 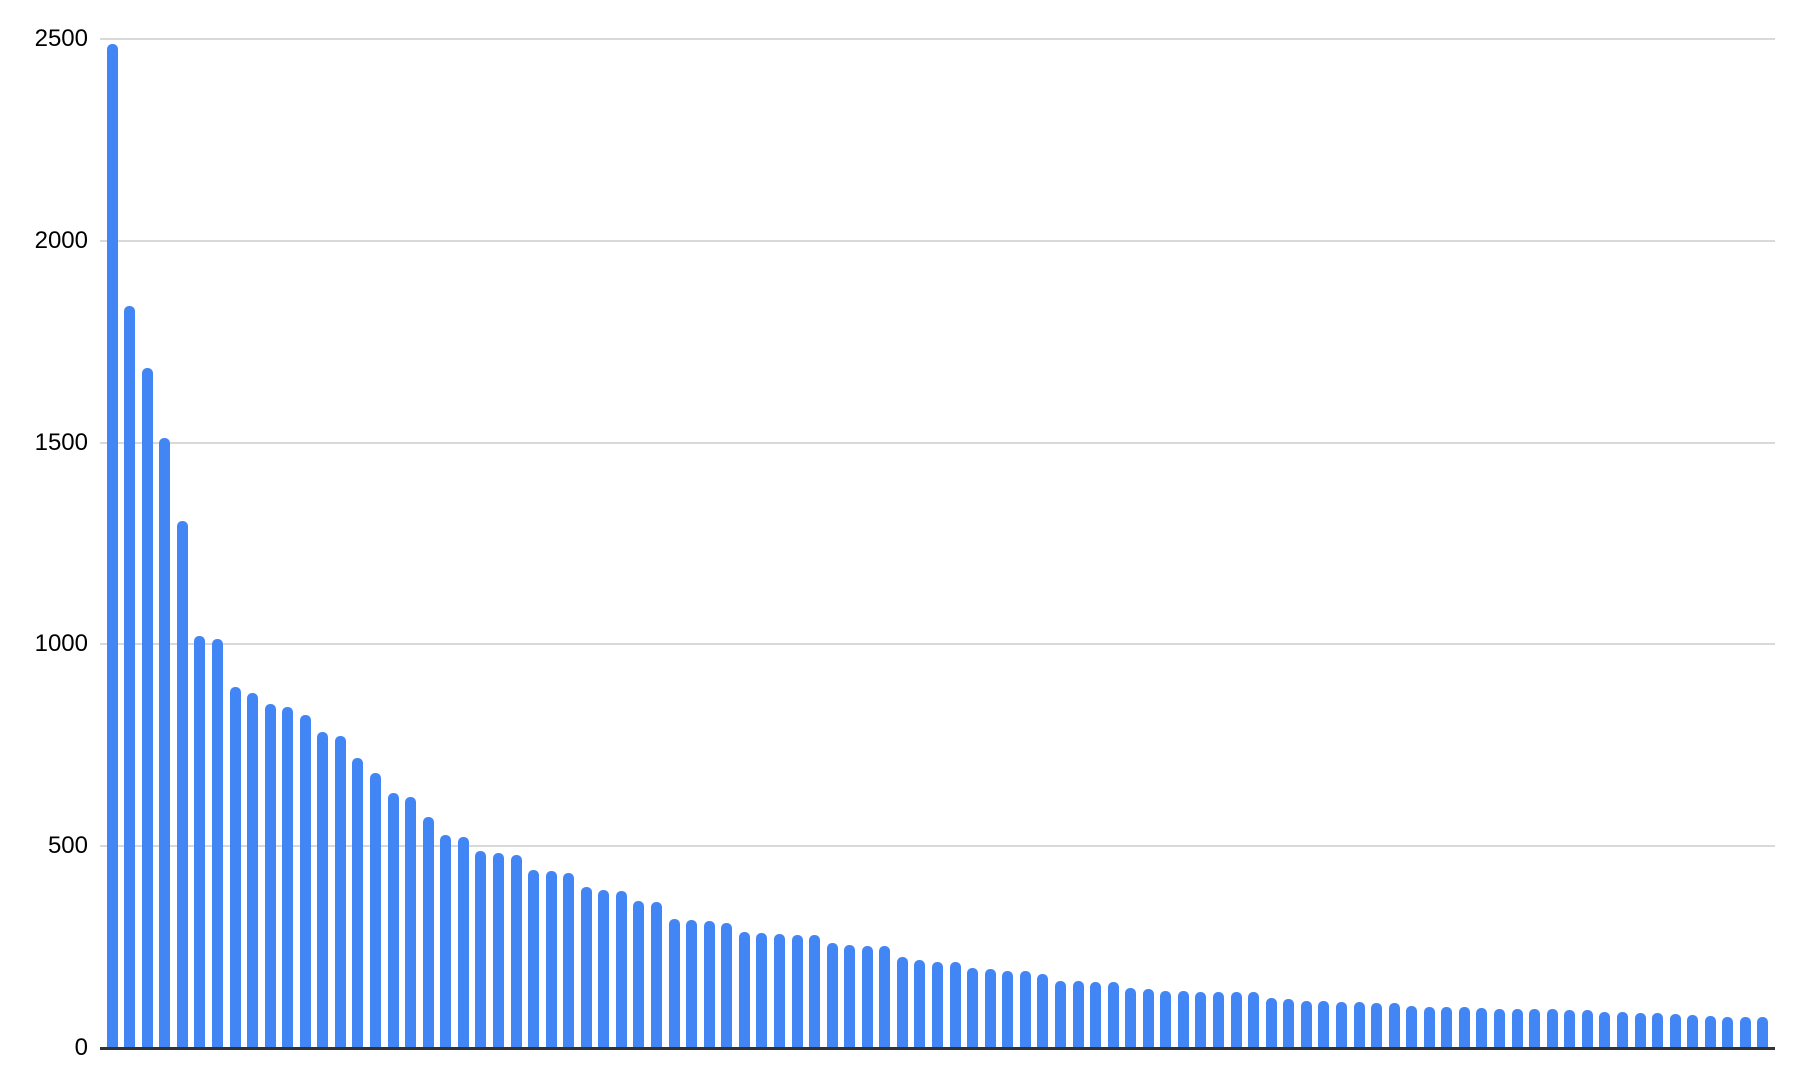 I want to click on x-axis-line, so click(x=937, y=1048).